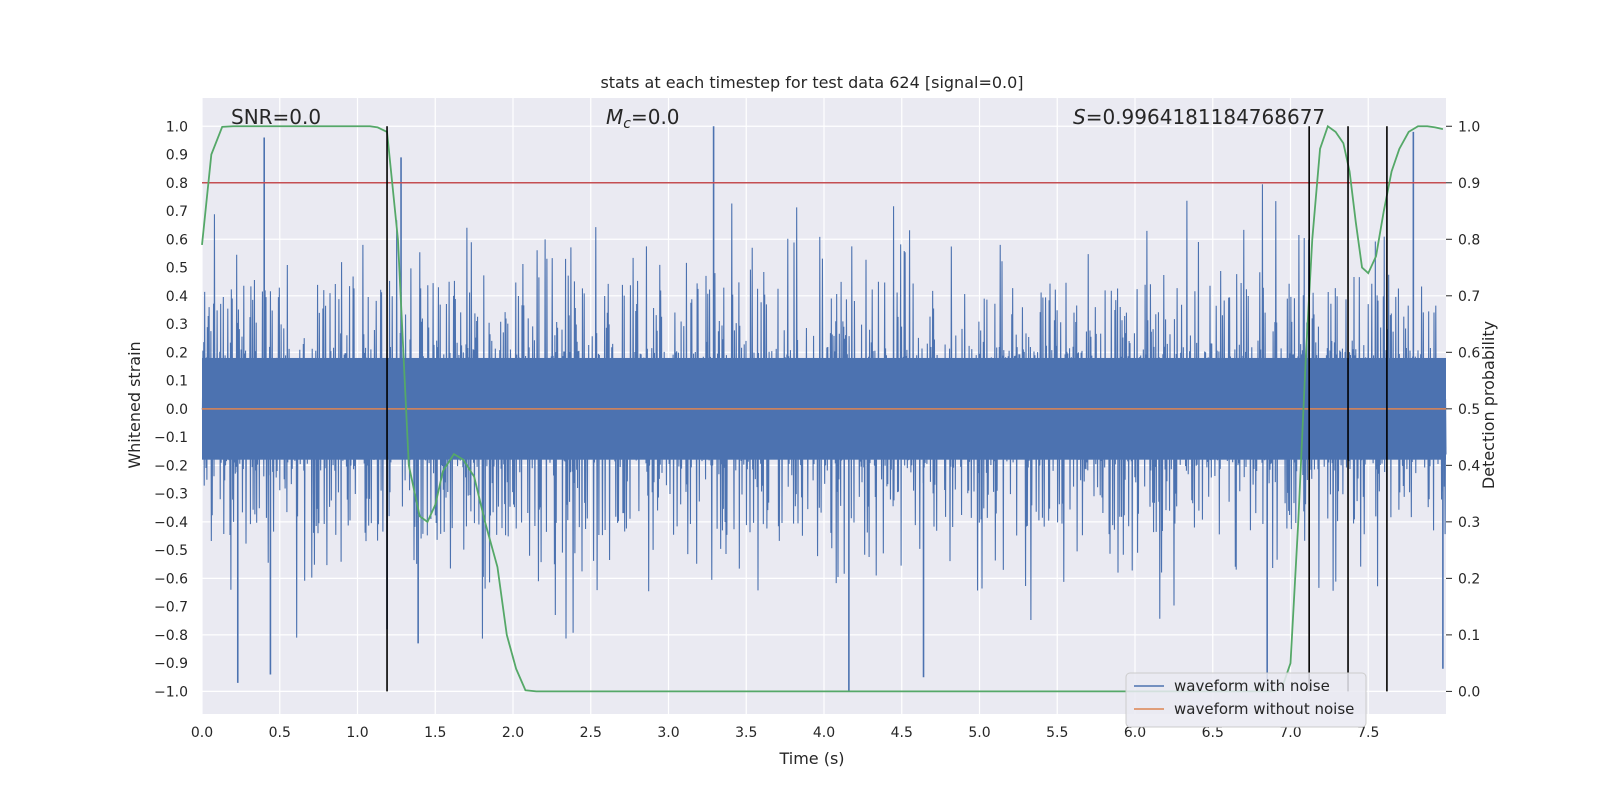 The height and width of the screenshot is (800, 1600). Describe the element at coordinates (591, 733) in the screenshot. I see `x-tick-label: 2.5` at that location.